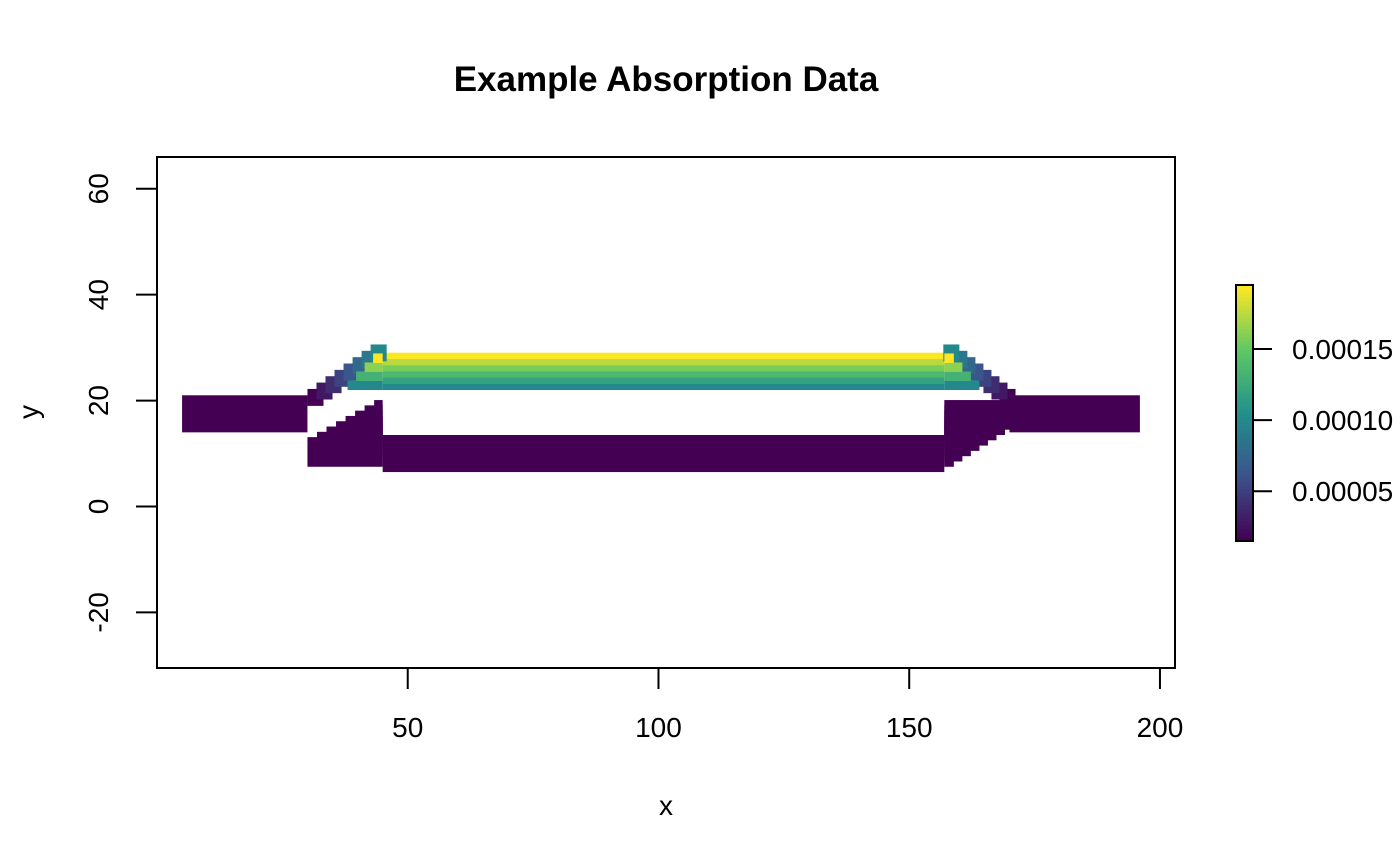  Describe the element at coordinates (98, 188) in the screenshot. I see `y-tick-label: 60` at that location.